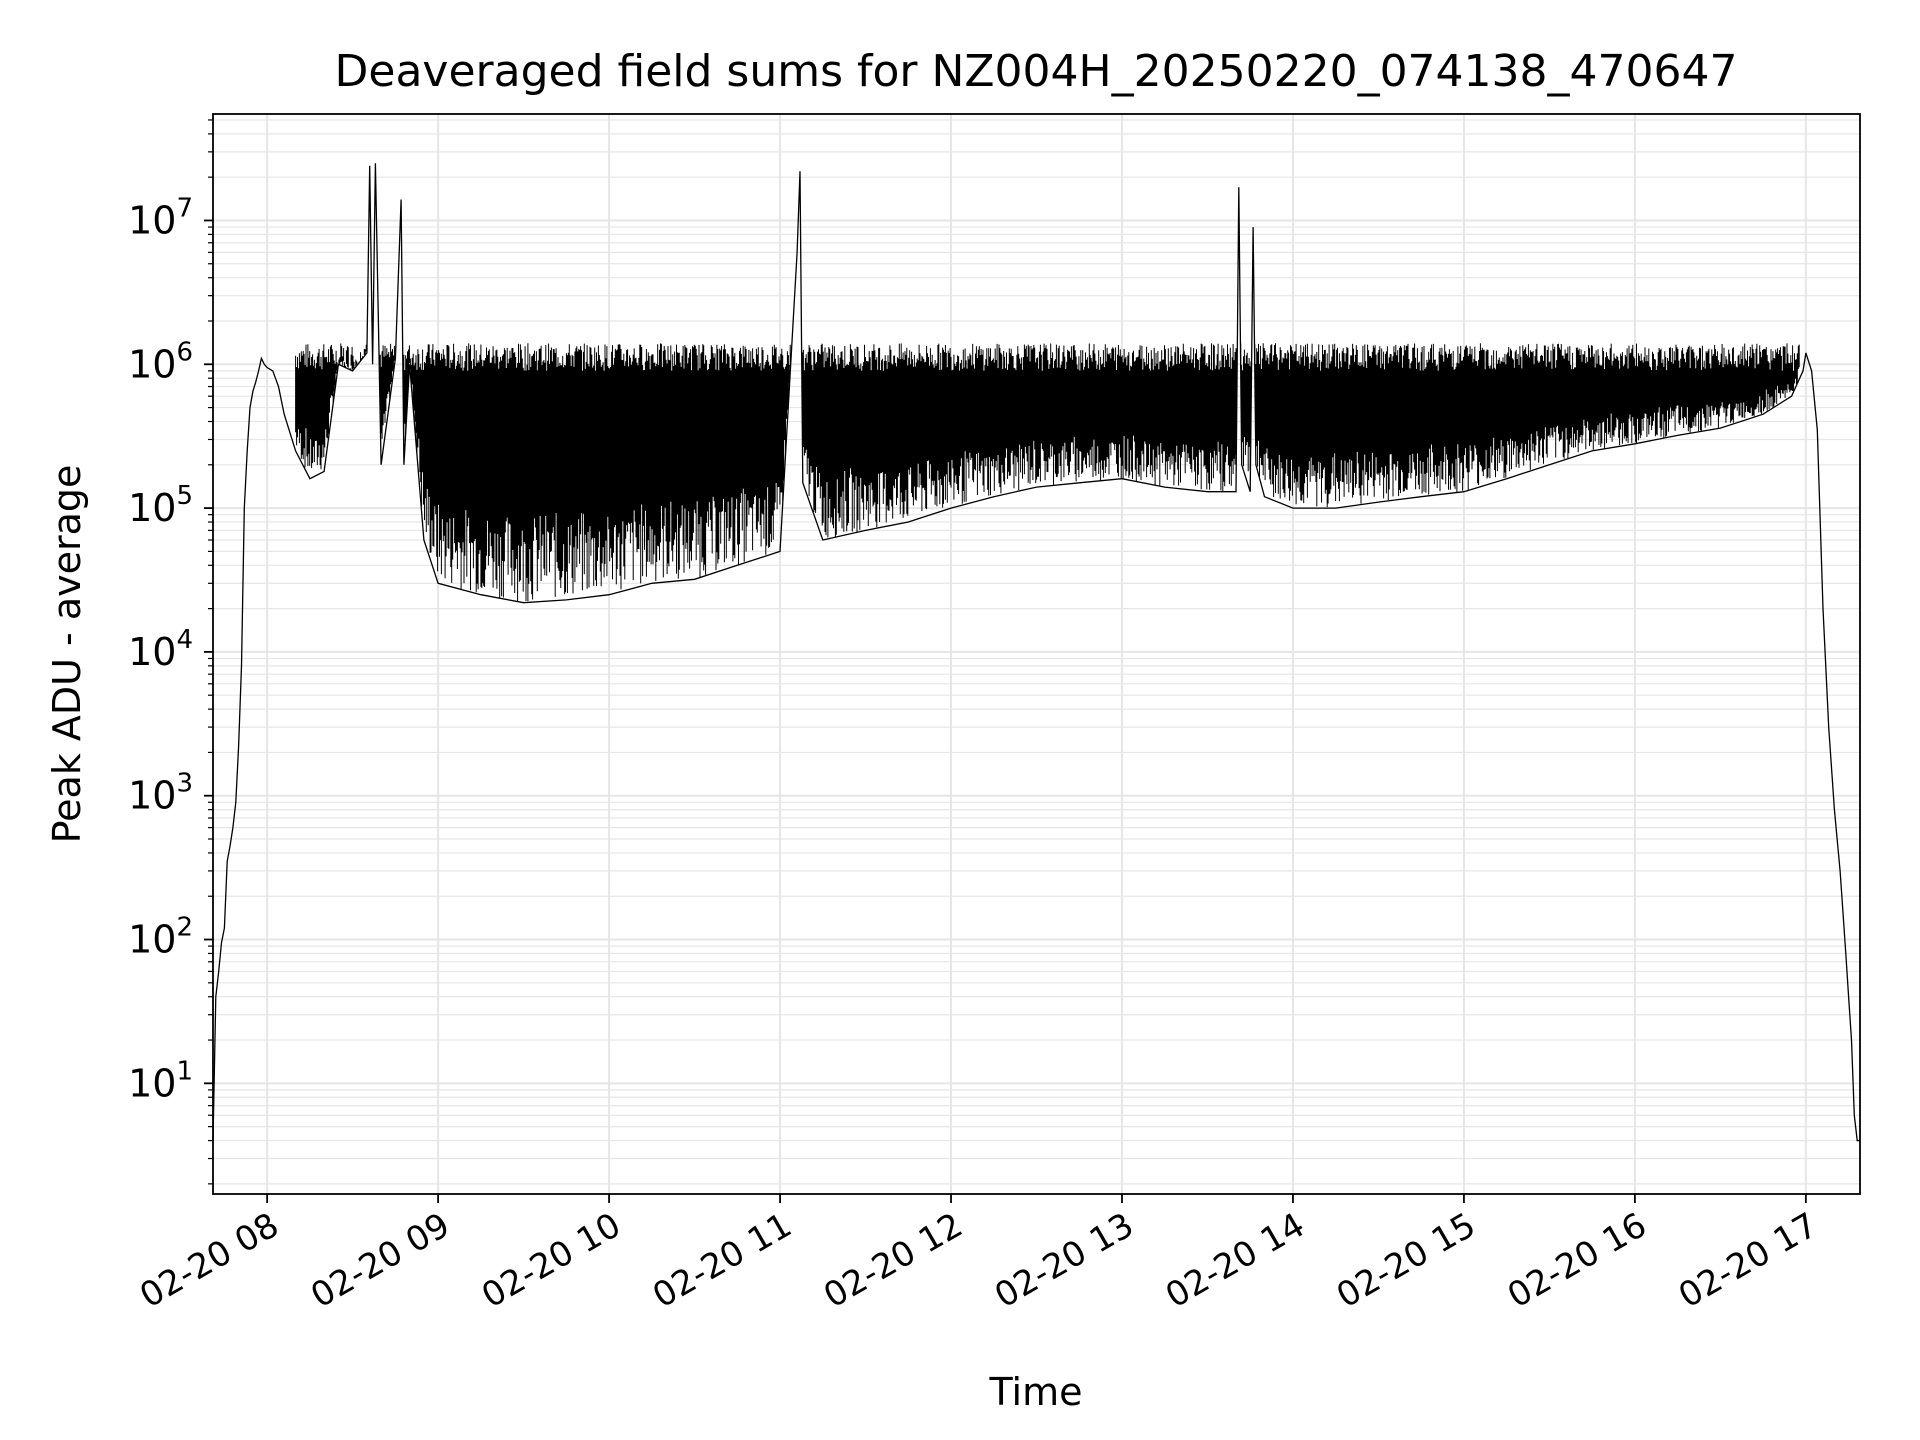  I want to click on y-tick-label: 105, so click(160, 505).